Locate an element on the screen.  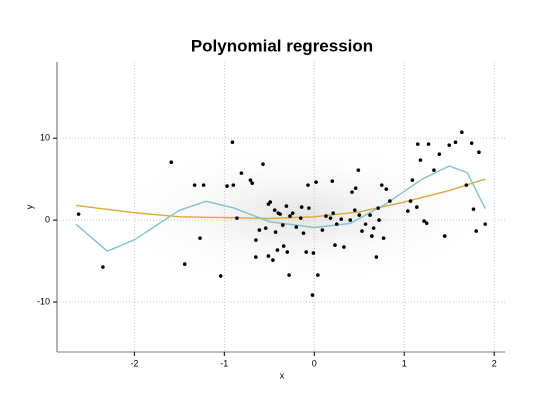
fit-curve is located at coordinates (280, 199).